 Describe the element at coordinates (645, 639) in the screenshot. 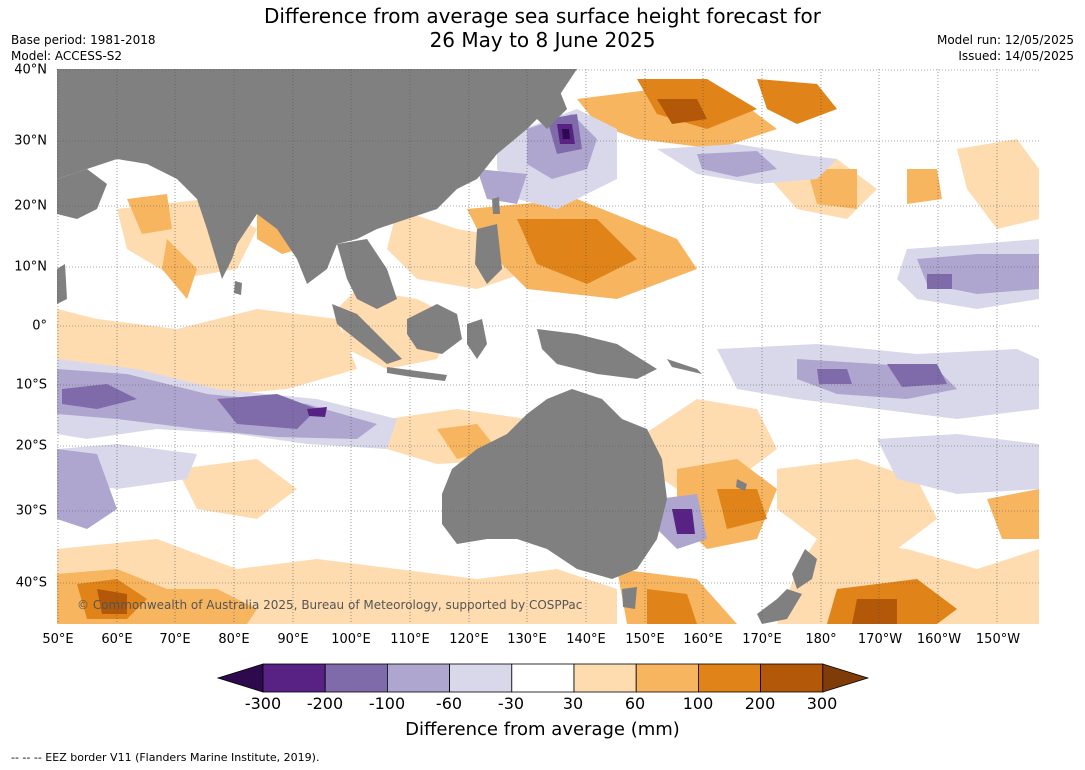

I see `lon-label: 150°E` at that location.